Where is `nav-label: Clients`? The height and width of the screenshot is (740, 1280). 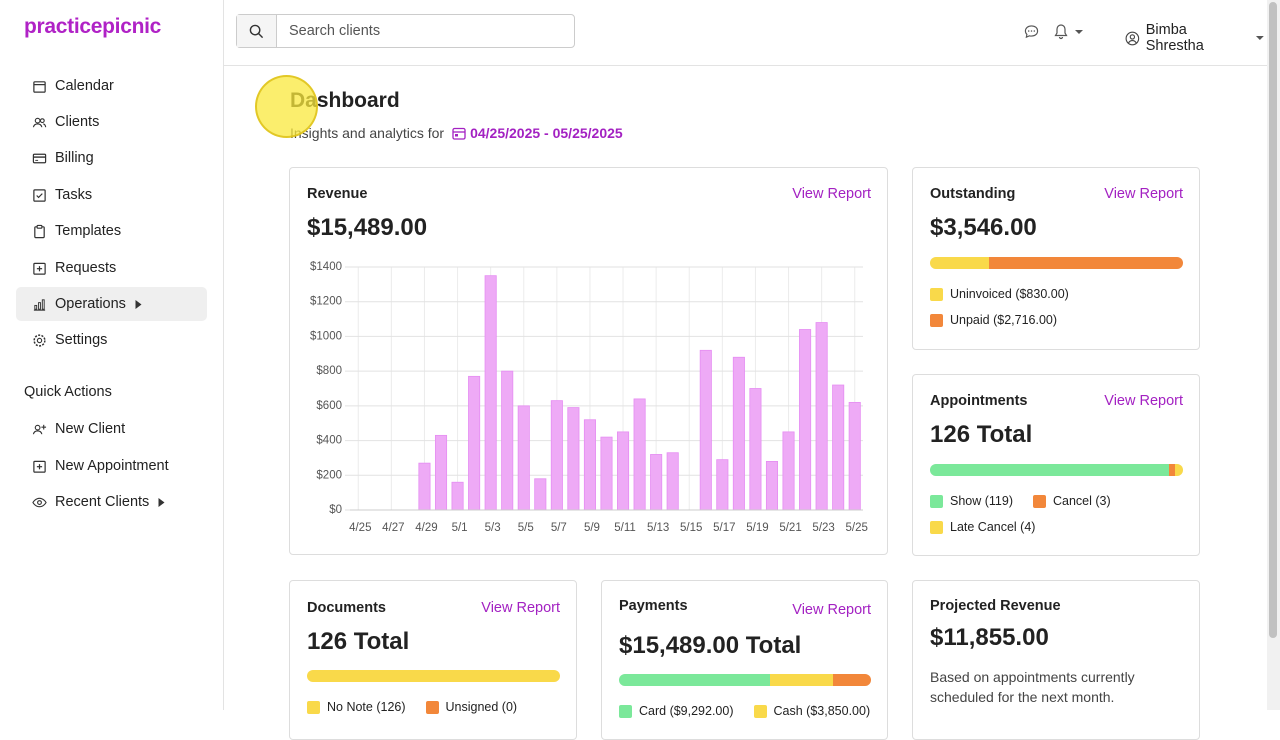 nav-label: Clients is located at coordinates (77, 122).